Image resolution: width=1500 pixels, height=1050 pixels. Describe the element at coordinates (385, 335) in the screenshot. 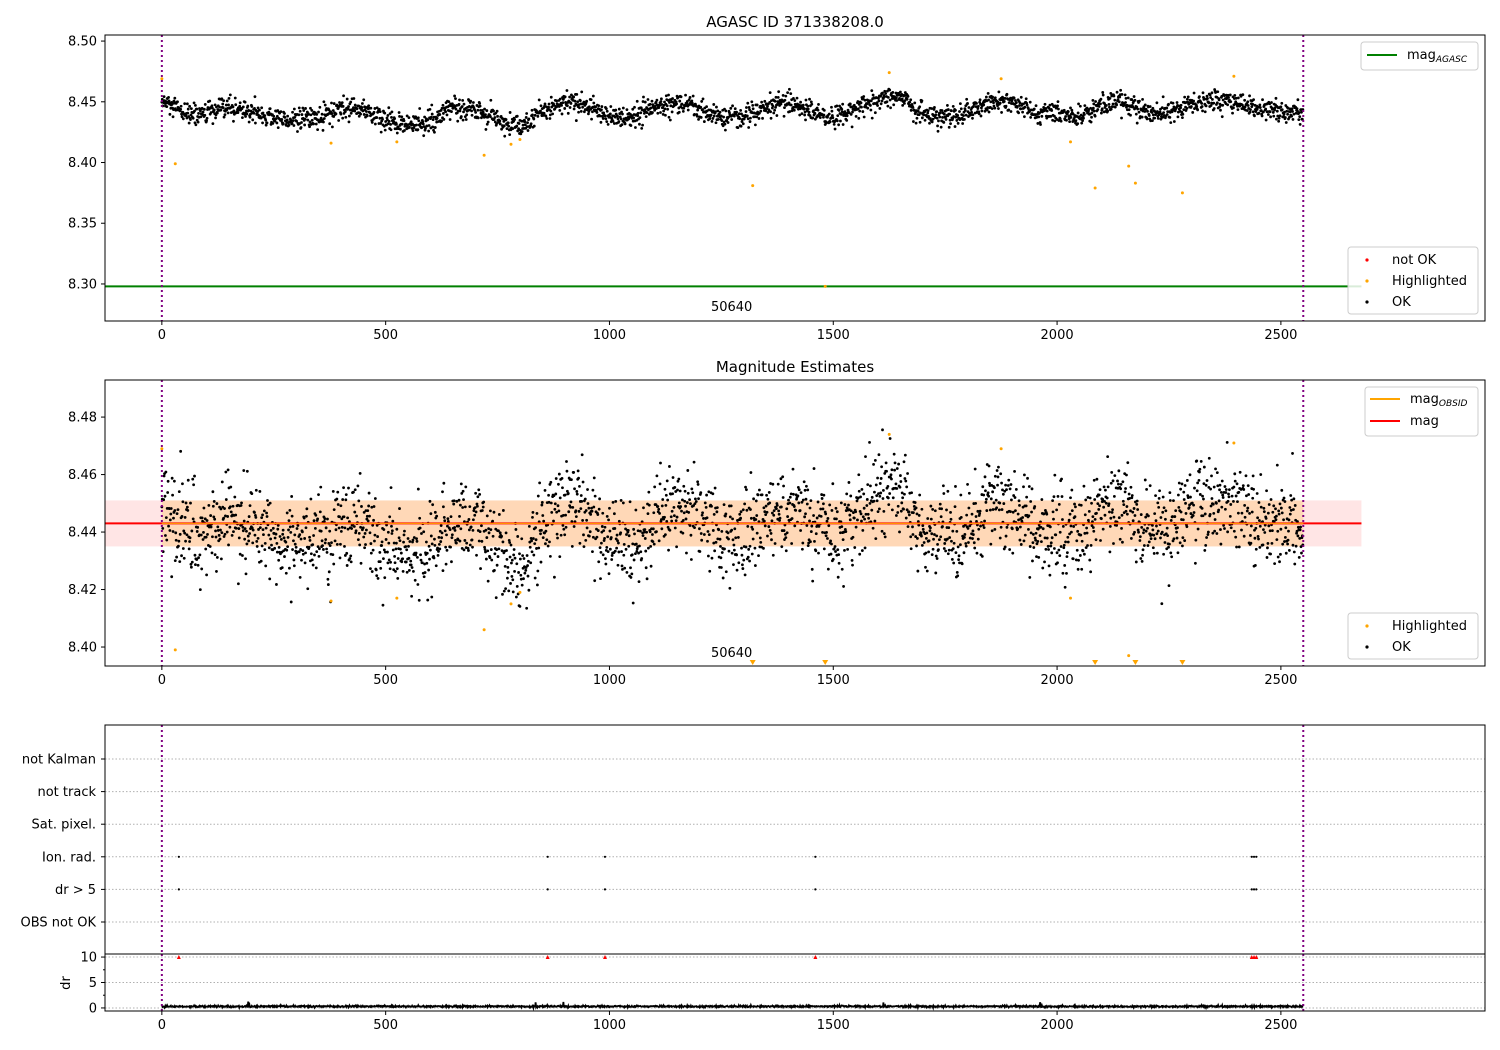

I see `x-tick-label: 500` at that location.